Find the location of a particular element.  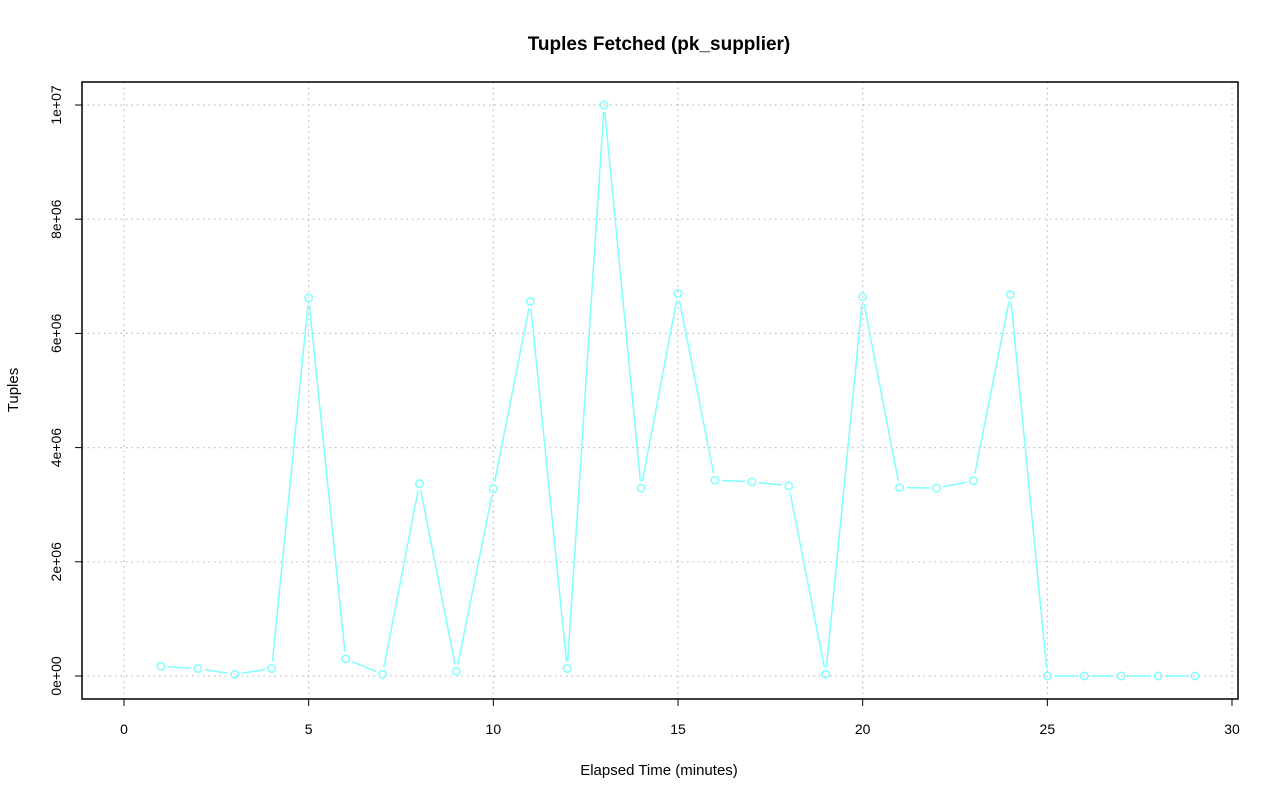

x-axis-label: Elapsed Time (minutes) is located at coordinates (659, 770).